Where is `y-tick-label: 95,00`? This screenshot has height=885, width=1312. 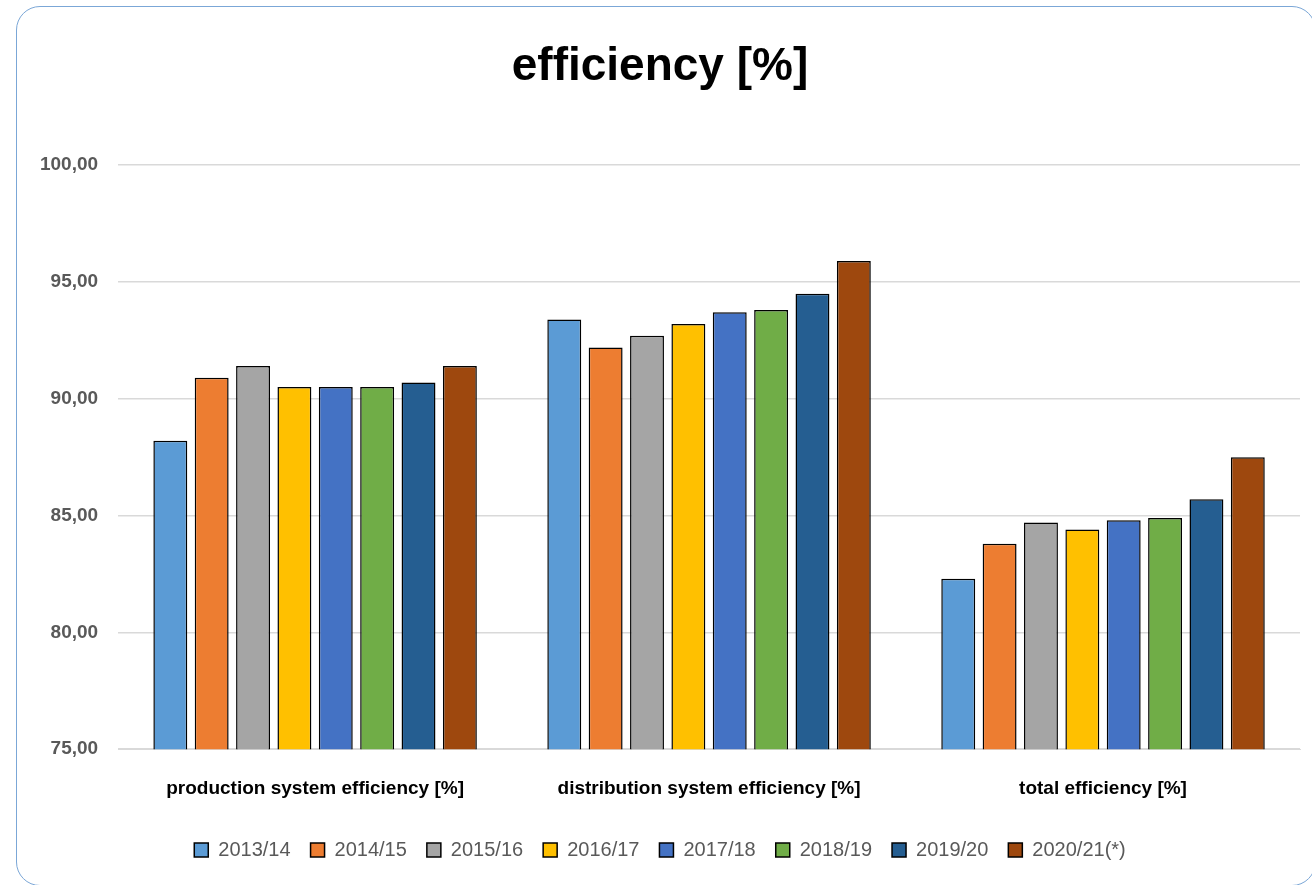 y-tick-label: 95,00 is located at coordinates (74, 281).